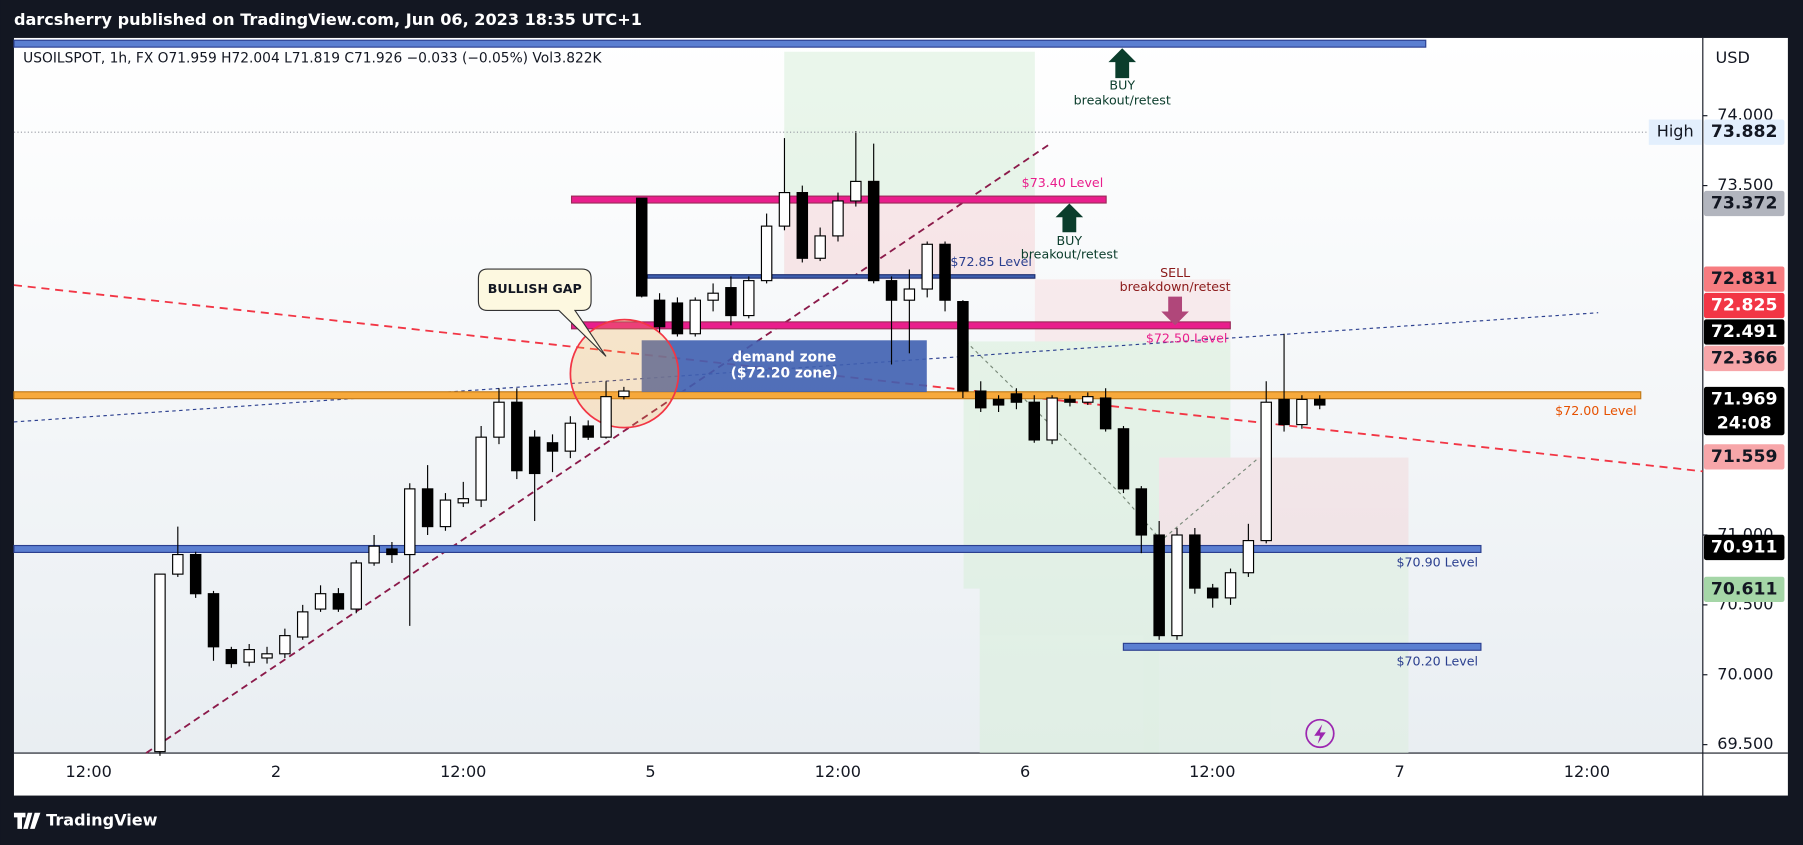 The image size is (1803, 845). What do you see at coordinates (1733, 57) in the screenshot?
I see `axis-unit: USD` at bounding box center [1733, 57].